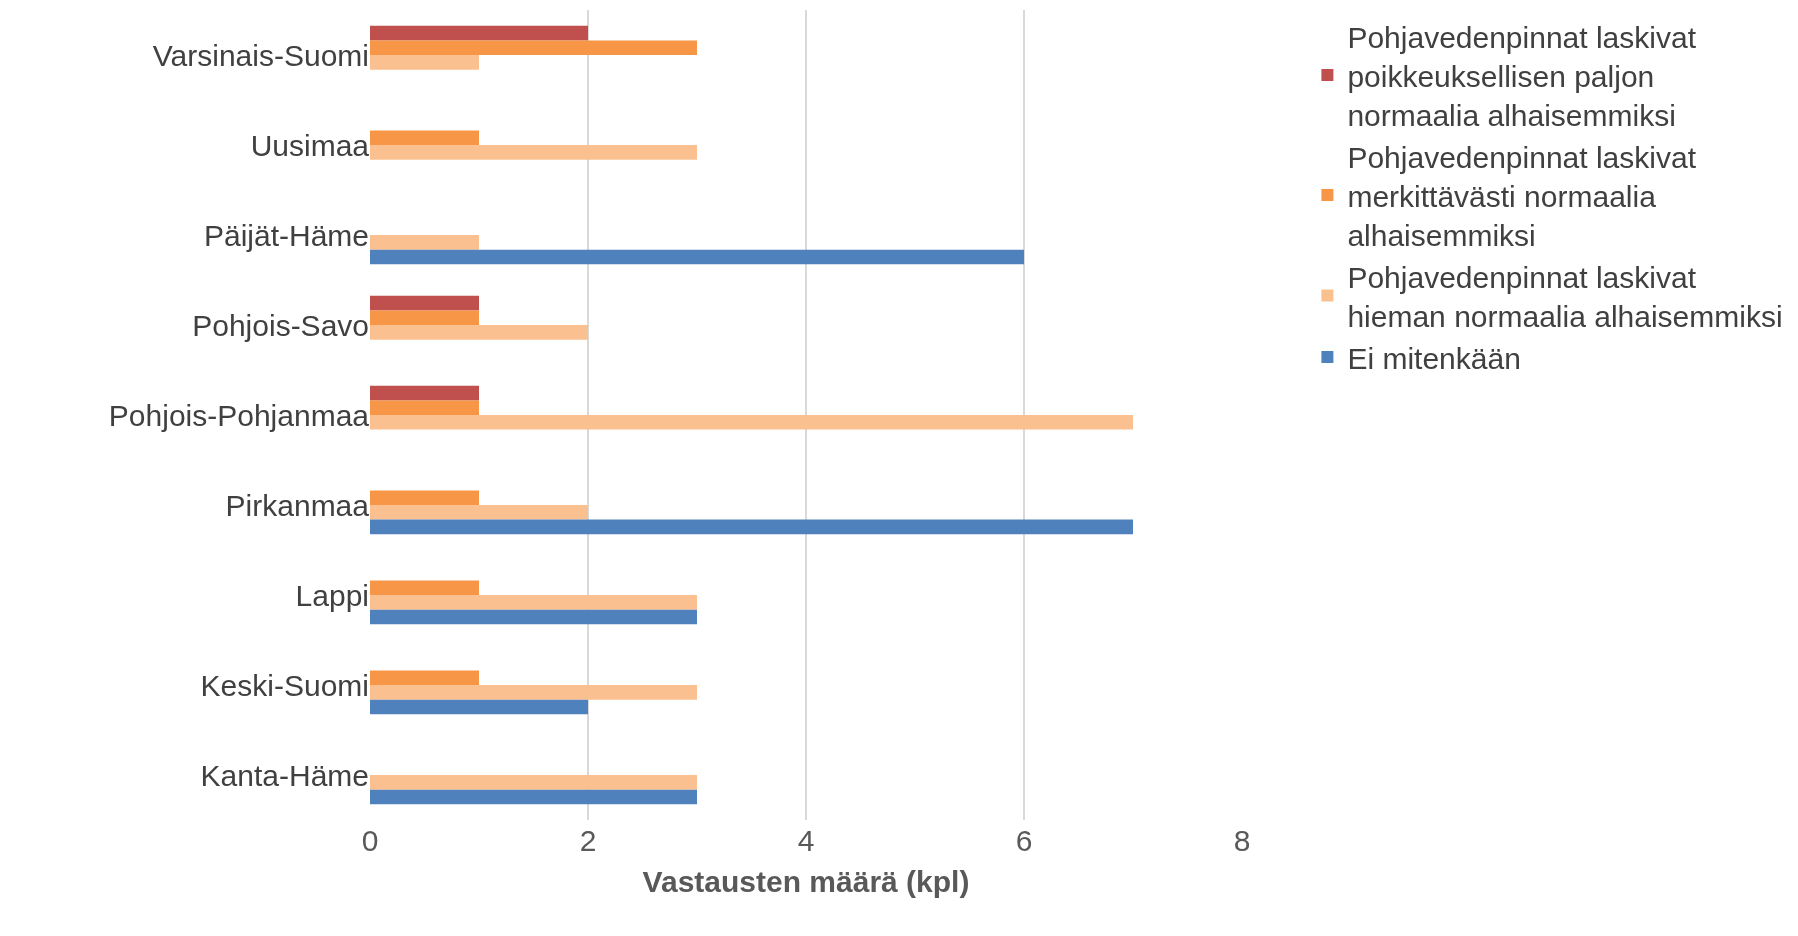  I want to click on x-tick-label: 6, so click(1024, 840).